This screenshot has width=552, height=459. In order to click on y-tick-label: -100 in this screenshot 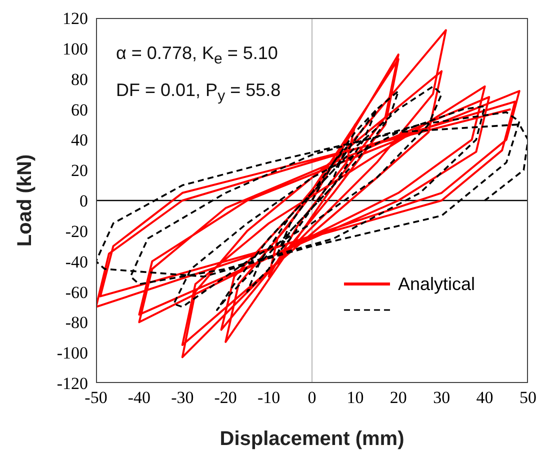, I will do `click(72, 353)`.